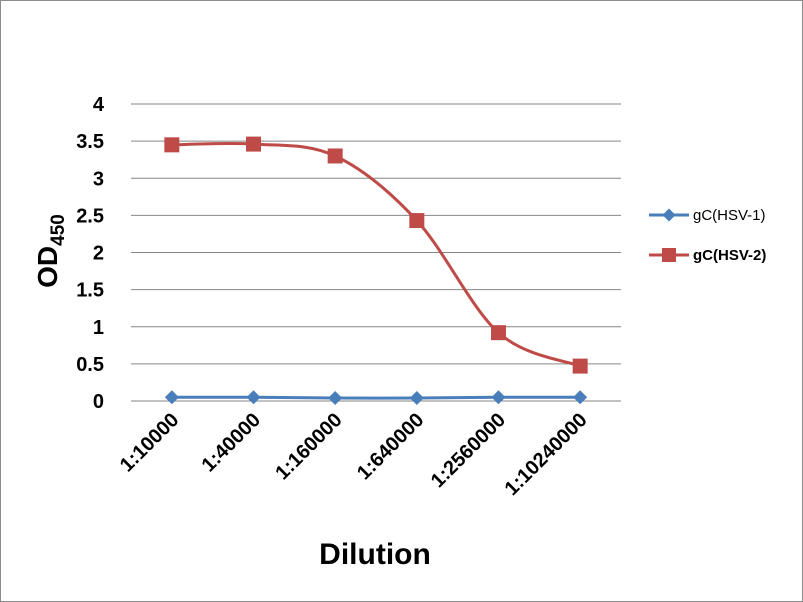  What do you see at coordinates (375, 554) in the screenshot?
I see `x-axis-title: Dilution` at bounding box center [375, 554].